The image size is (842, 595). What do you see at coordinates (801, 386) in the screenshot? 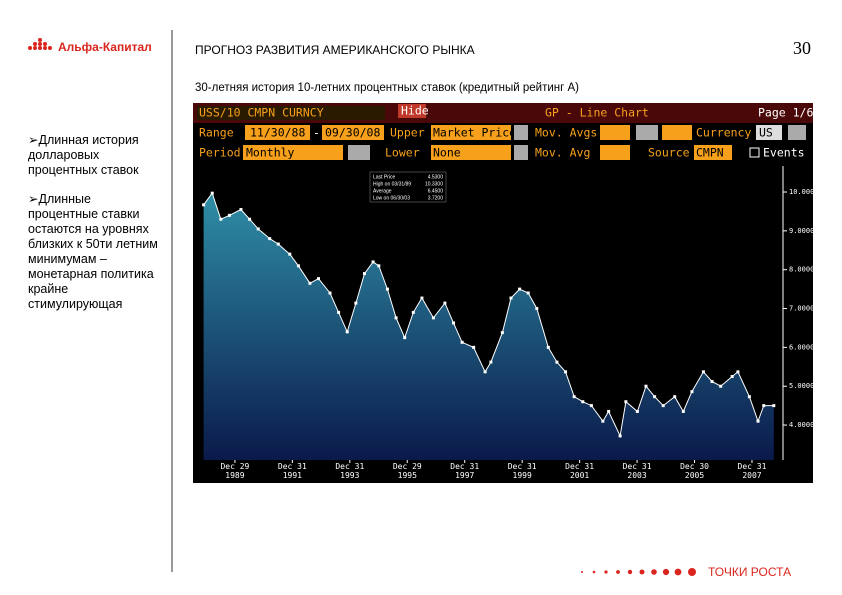
I see `y-tick-label: 5.0000` at bounding box center [801, 386].